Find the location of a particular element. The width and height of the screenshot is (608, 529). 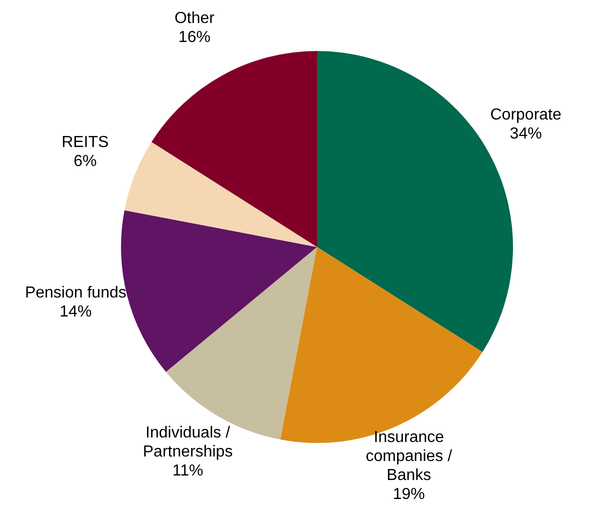

slice-label: Corporate is located at coordinates (526, 115).